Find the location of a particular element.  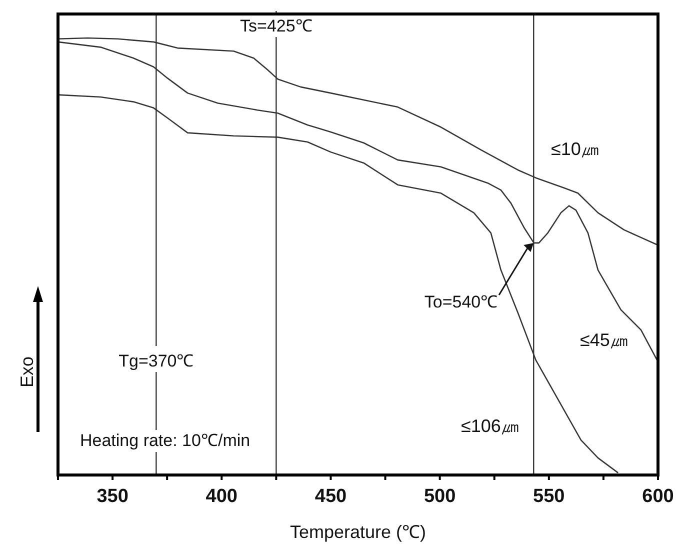

ref-line-label: Tg=370℃ is located at coordinates (156, 360).